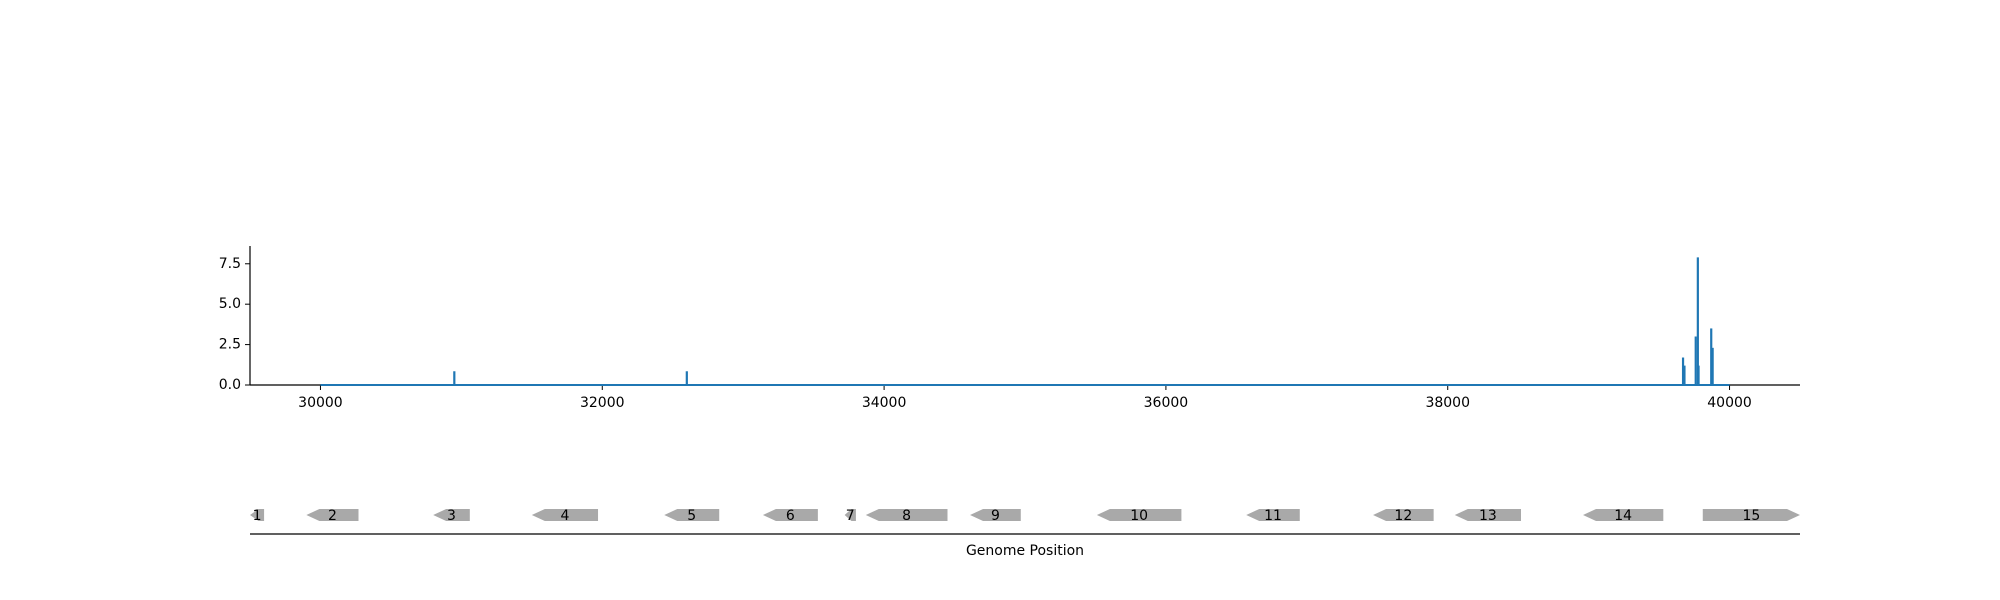  I want to click on x-tick-label: 40000, so click(1729, 403).